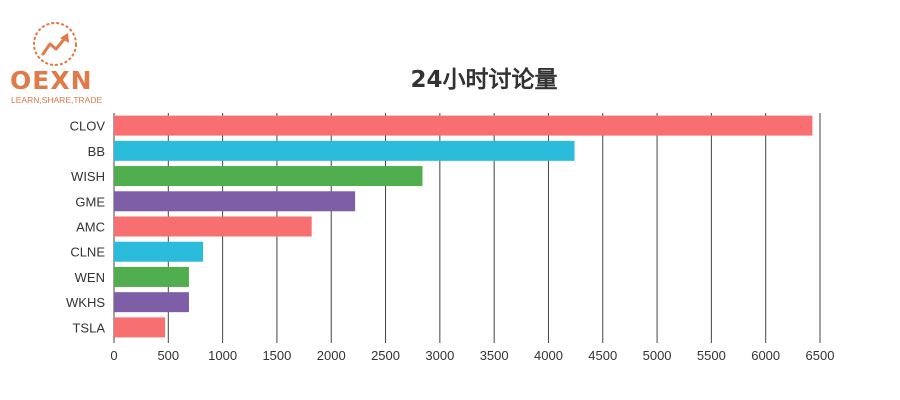  Describe the element at coordinates (88, 126) in the screenshot. I see `category-label: CLOV` at that location.